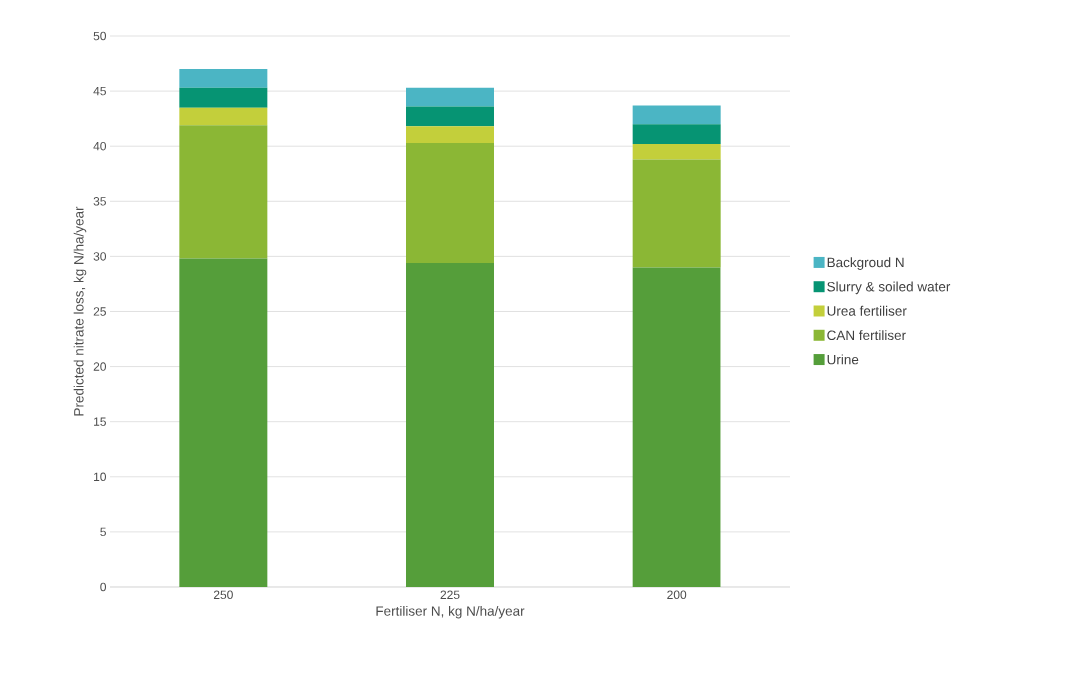  Describe the element at coordinates (843, 359) in the screenshot. I see `legend-label: Urine` at that location.